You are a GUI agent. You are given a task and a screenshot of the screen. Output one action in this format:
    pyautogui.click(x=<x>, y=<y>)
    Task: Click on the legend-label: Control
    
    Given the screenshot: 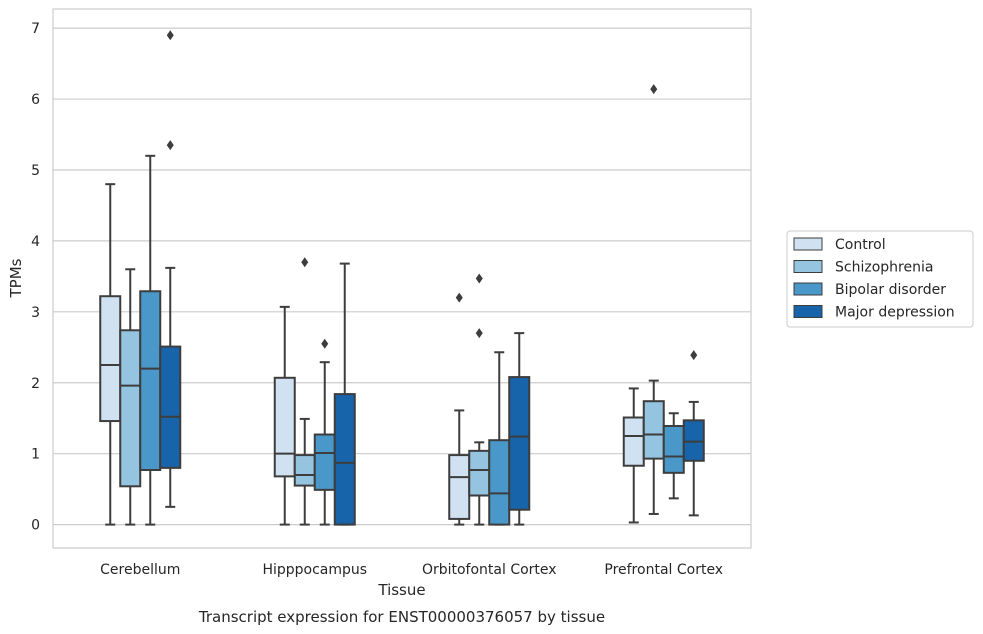 What is the action you would take?
    pyautogui.click(x=860, y=245)
    